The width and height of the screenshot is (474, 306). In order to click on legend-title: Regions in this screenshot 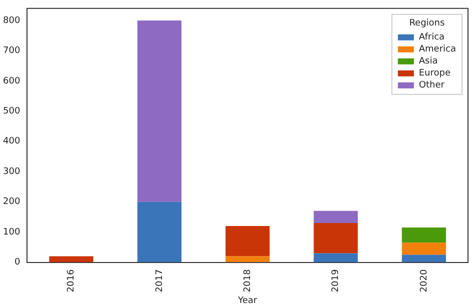, I will do `click(427, 23)`.